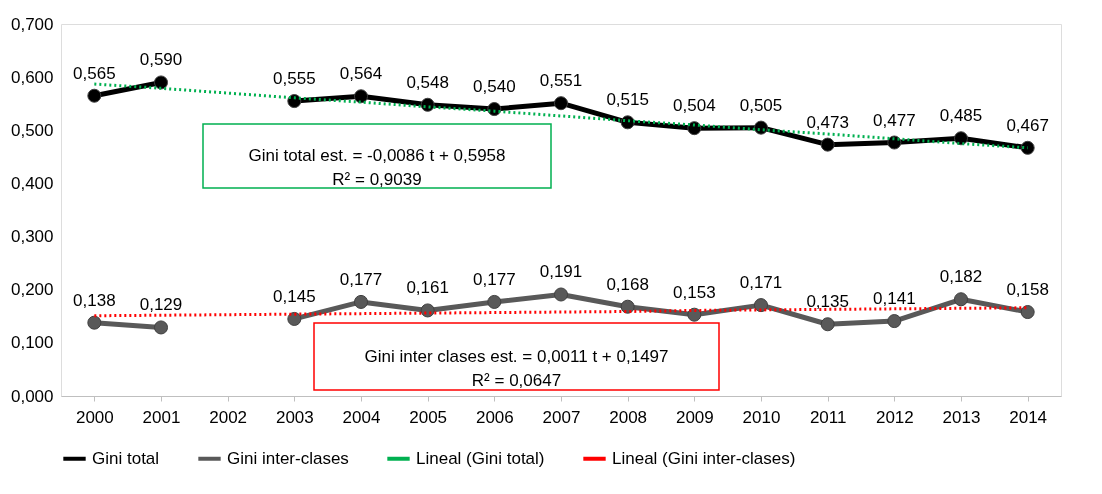  What do you see at coordinates (827, 122) in the screenshot?
I see `data-label: 0,473` at bounding box center [827, 122].